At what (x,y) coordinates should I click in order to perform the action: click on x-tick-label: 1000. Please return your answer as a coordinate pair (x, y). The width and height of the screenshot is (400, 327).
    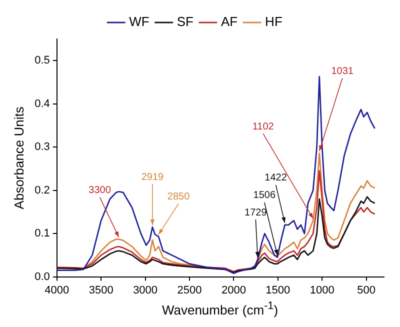
    Looking at the image, I should click on (322, 290).